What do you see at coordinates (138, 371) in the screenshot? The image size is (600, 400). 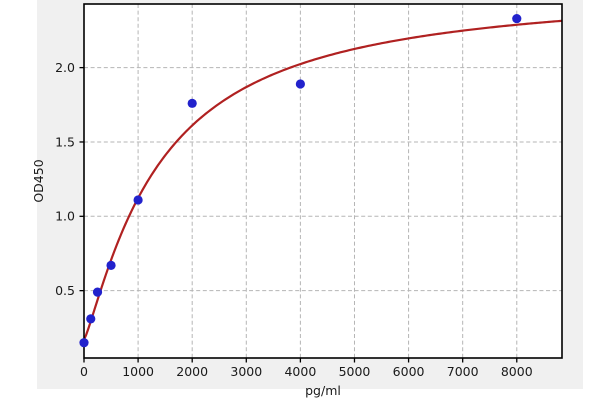 I see `x-tick-label: 1000` at bounding box center [138, 371].